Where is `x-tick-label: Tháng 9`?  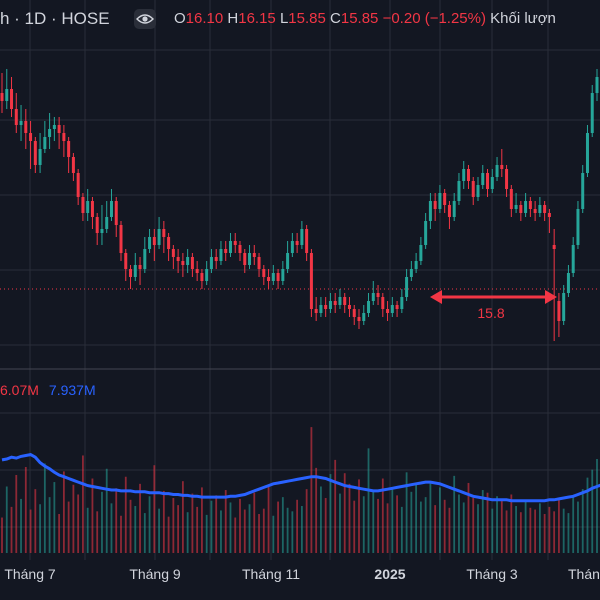 x-tick-label: Tháng 9 is located at coordinates (155, 574).